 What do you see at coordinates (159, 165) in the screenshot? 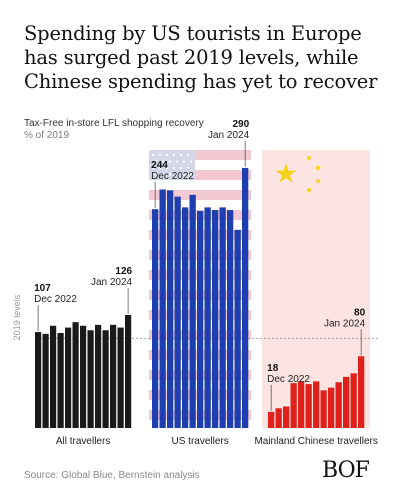
I see `data-label-value: 244` at bounding box center [159, 165].